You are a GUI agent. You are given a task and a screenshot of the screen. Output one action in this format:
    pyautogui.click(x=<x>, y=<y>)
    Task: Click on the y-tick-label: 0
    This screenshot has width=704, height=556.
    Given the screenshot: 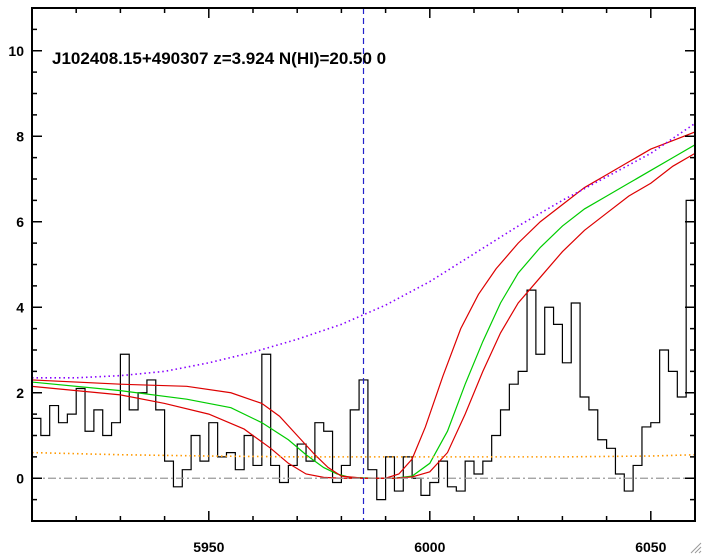 What is the action you would take?
    pyautogui.click(x=20, y=478)
    